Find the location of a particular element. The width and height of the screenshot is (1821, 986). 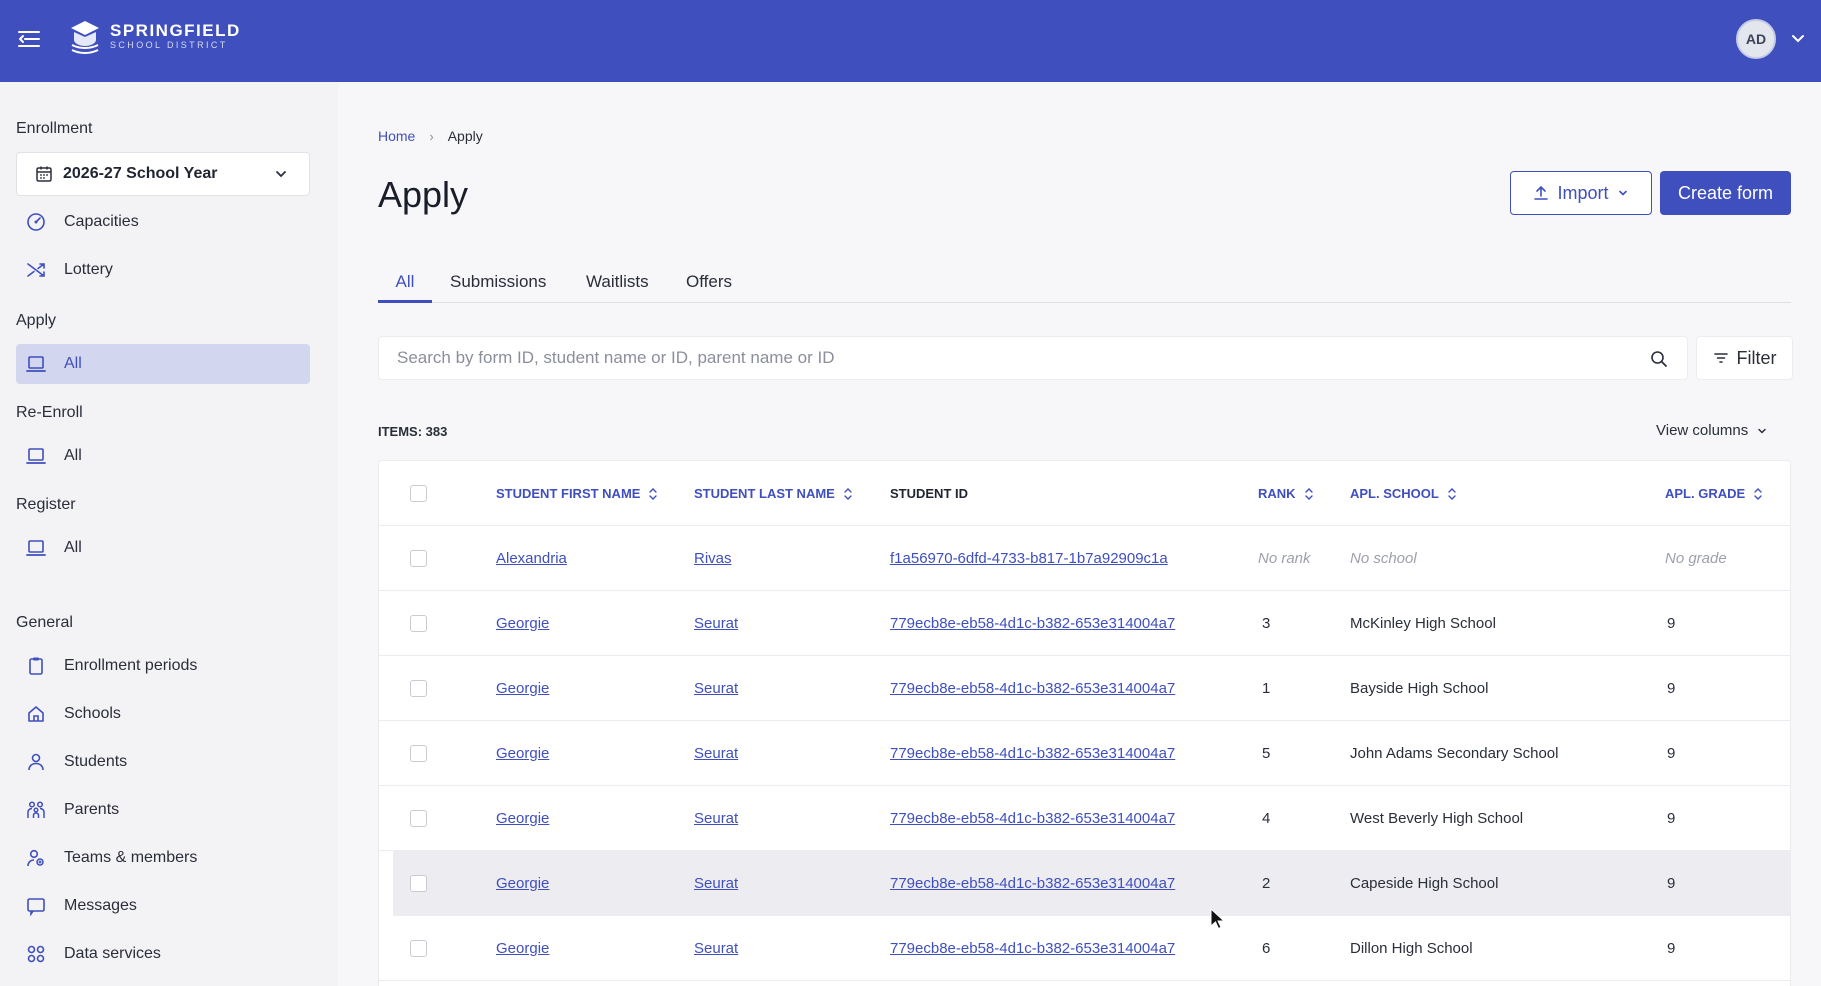

school-year-select: 2026-27 School Year is located at coordinates (163, 174).